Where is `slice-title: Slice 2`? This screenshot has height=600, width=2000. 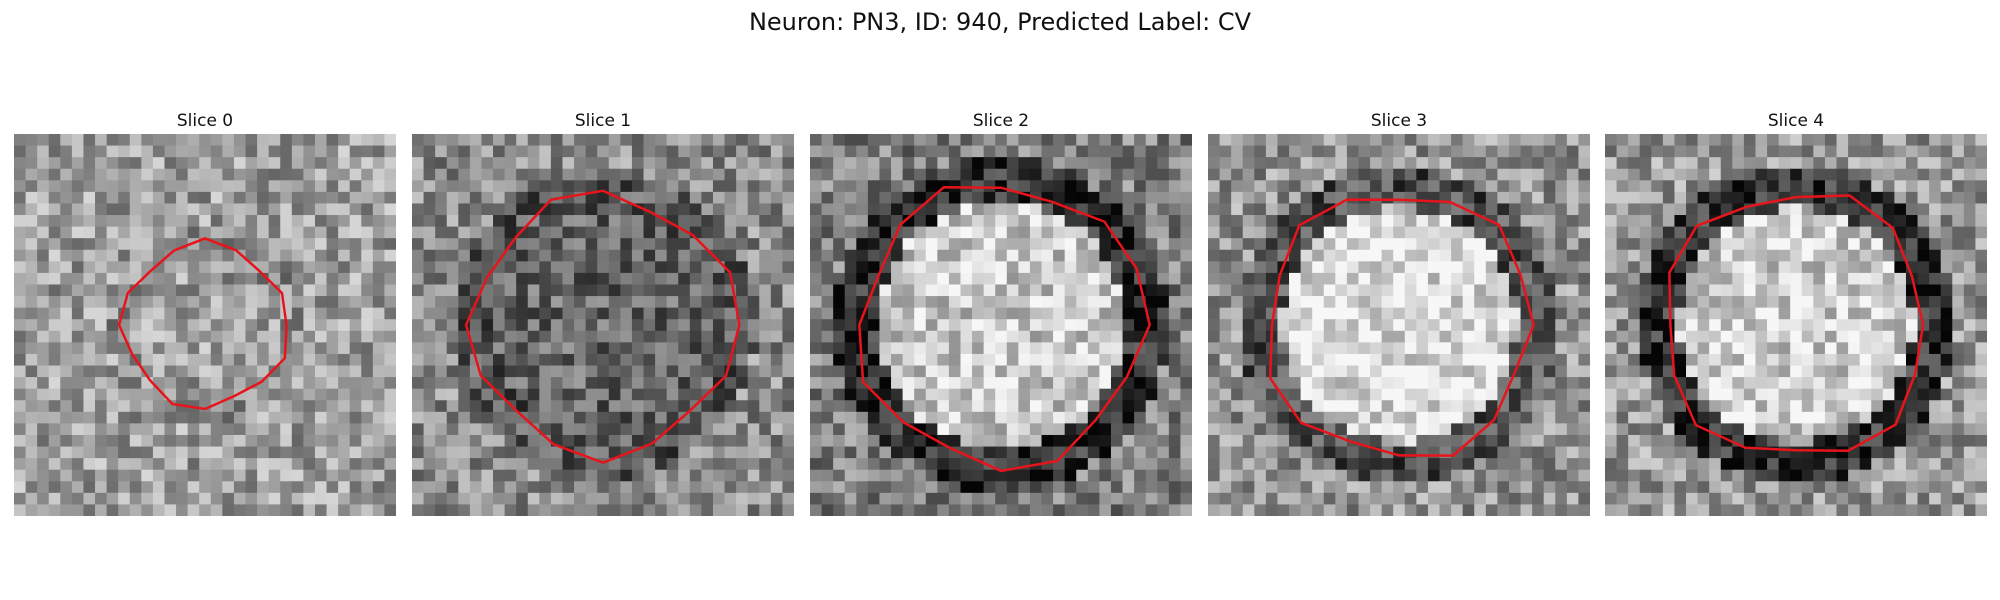
slice-title: Slice 2 is located at coordinates (1001, 121).